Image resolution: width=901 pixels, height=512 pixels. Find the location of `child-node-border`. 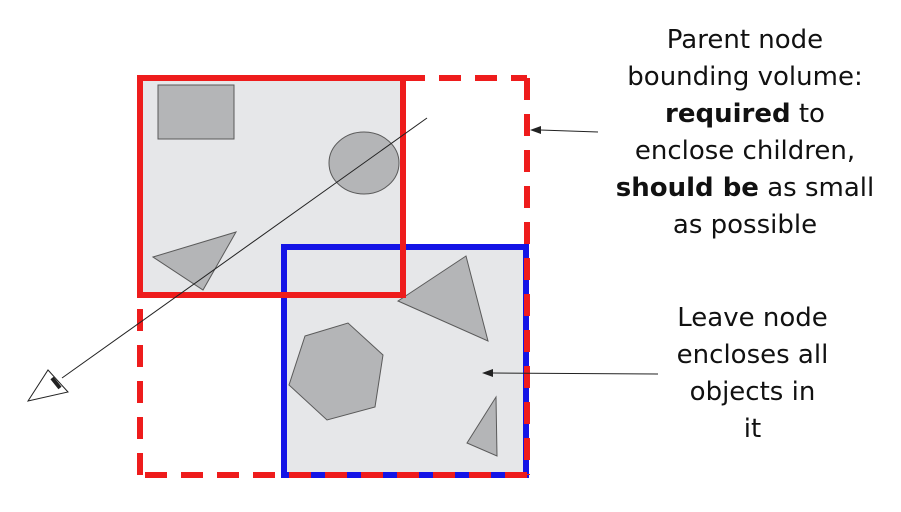

child-node-border is located at coordinates (271, 186).